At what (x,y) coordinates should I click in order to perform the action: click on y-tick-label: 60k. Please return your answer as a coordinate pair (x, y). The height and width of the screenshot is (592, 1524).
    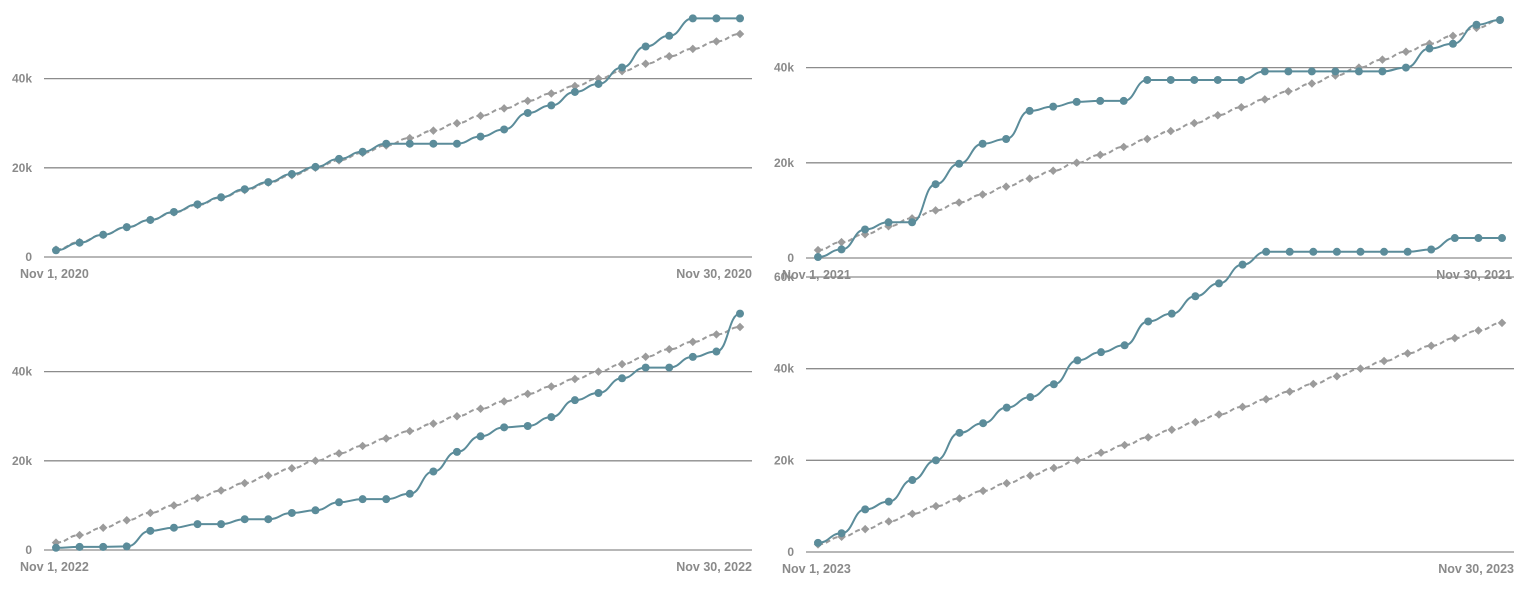
    Looking at the image, I should click on (784, 277).